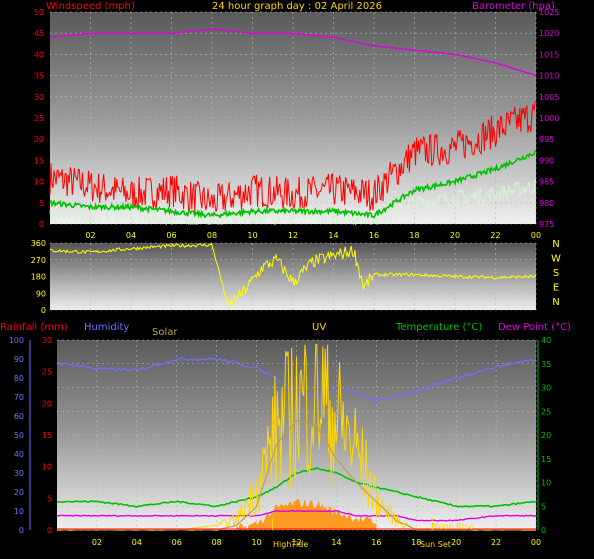  What do you see at coordinates (97, 542) in the screenshot?
I see `lower-time-tick-label: 02` at bounding box center [97, 542].